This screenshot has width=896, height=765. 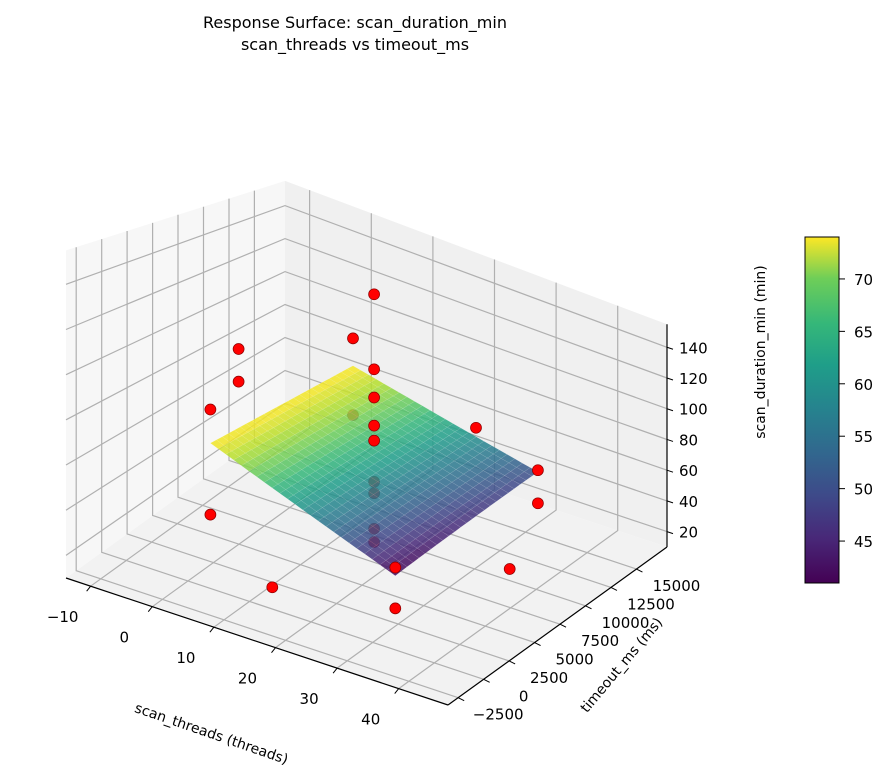 I want to click on z-tick-label: 20, so click(x=688, y=533).